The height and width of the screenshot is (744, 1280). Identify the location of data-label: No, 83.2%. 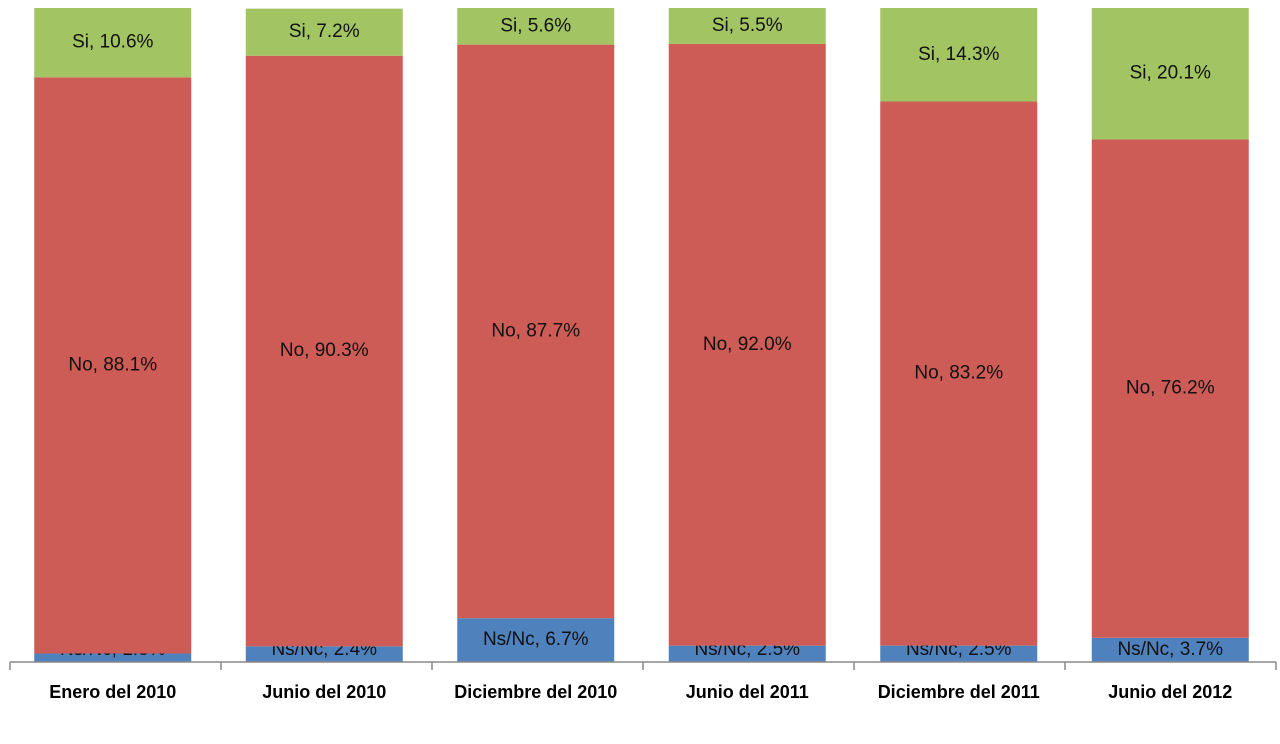
(958, 373).